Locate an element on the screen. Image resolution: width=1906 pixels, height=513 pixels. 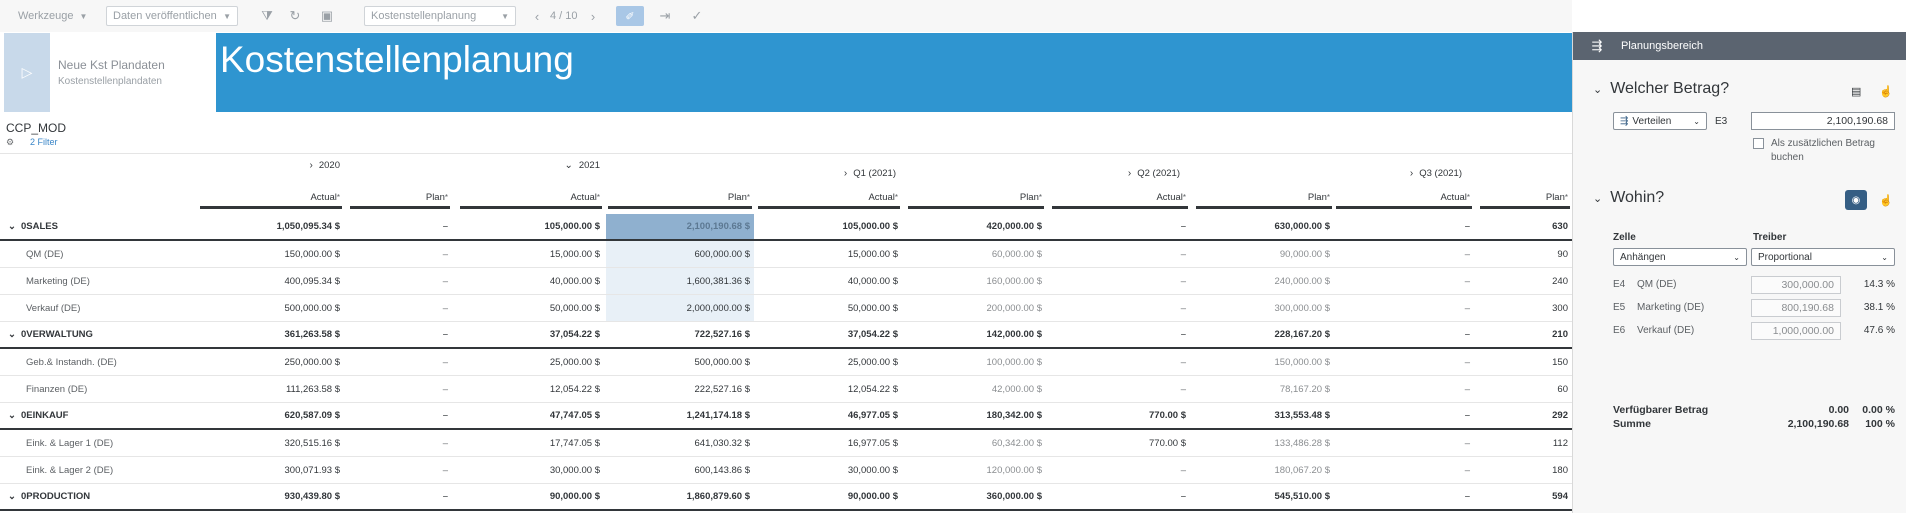
table-cell: 1,050,095.34 $ is located at coordinates (308, 226).